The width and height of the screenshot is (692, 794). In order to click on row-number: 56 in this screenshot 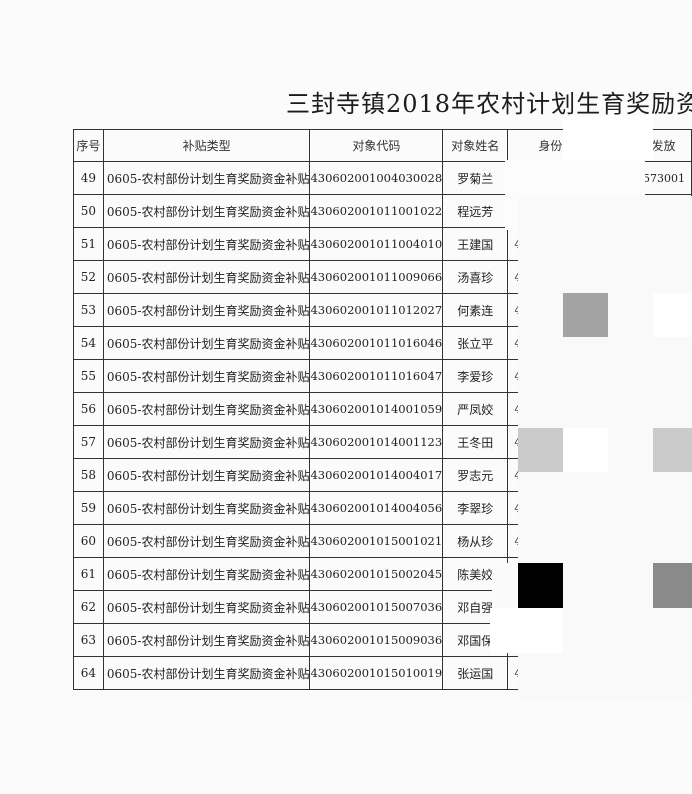, I will do `click(88, 409)`.